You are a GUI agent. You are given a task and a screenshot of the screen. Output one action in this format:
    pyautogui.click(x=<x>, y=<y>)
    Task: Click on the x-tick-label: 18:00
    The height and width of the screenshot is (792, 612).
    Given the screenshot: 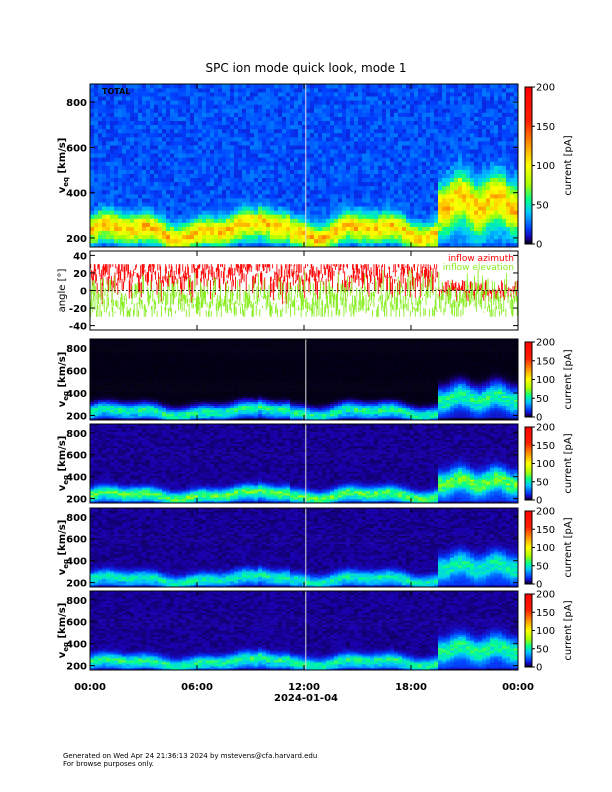 What is the action you would take?
    pyautogui.click(x=411, y=687)
    